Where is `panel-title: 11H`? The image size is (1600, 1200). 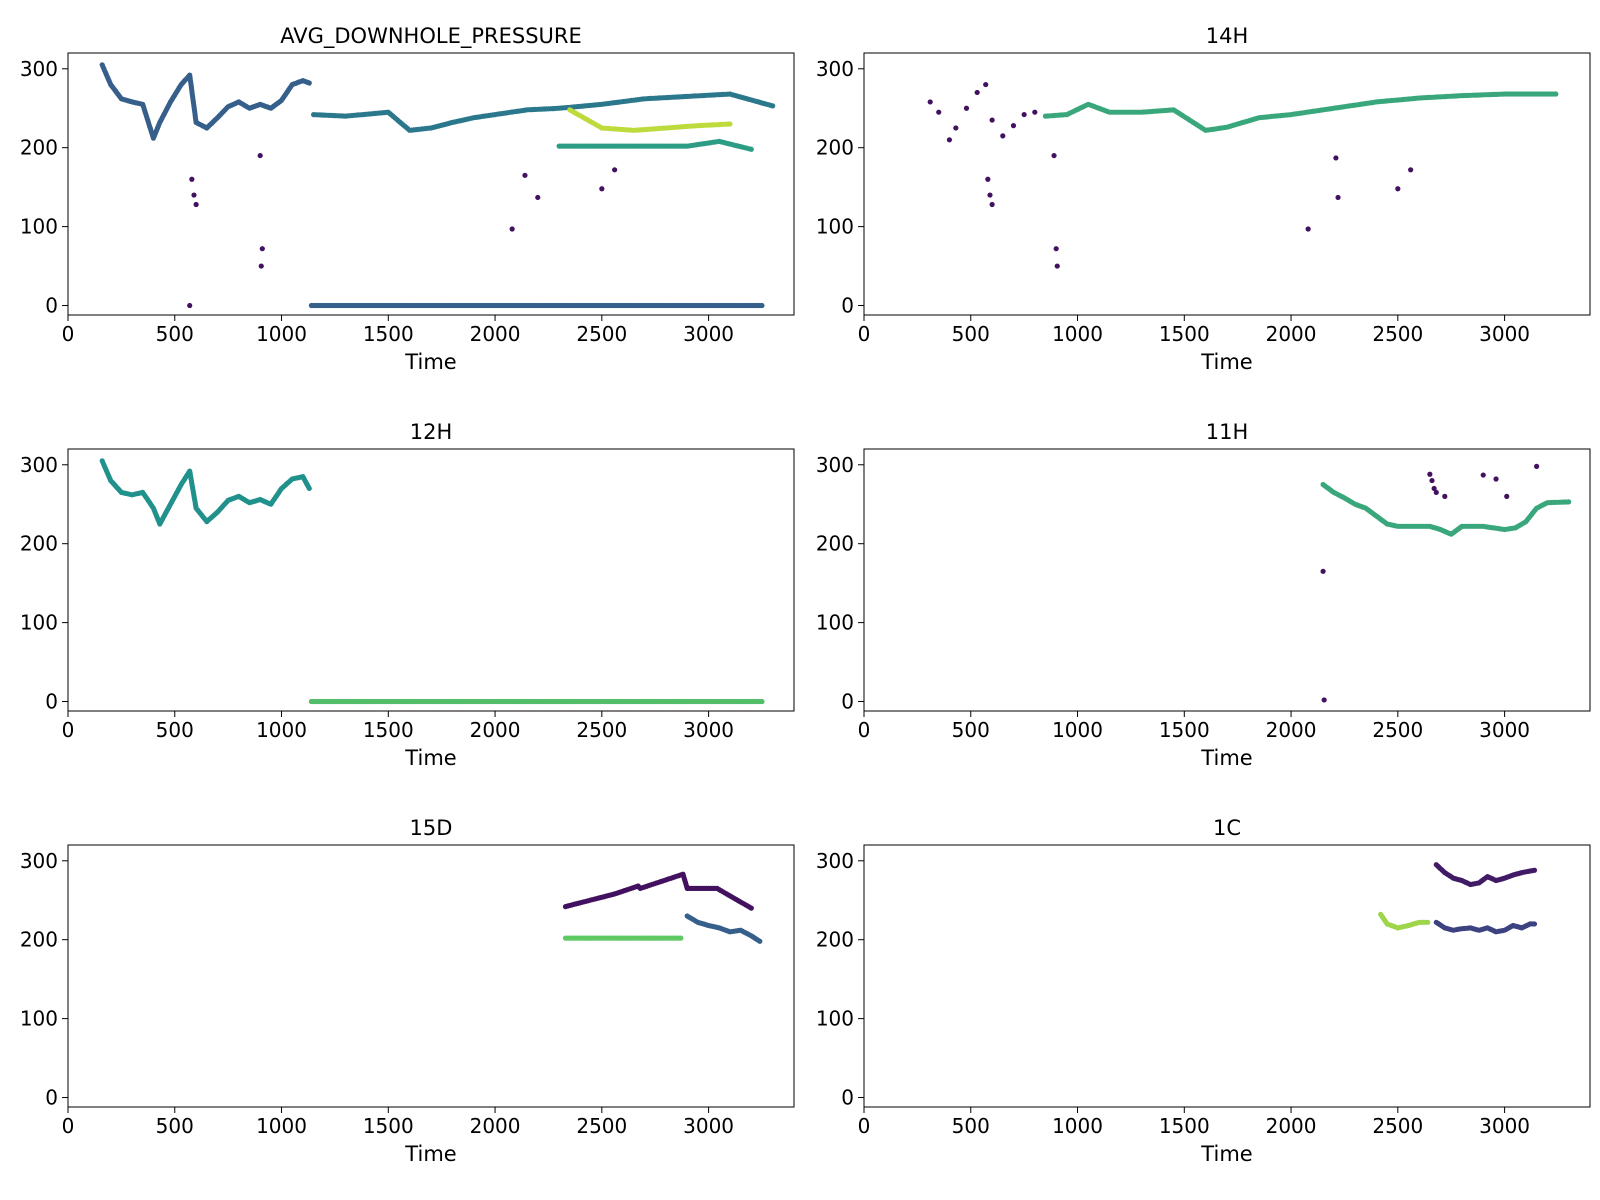
panel-title: 11H is located at coordinates (1227, 432).